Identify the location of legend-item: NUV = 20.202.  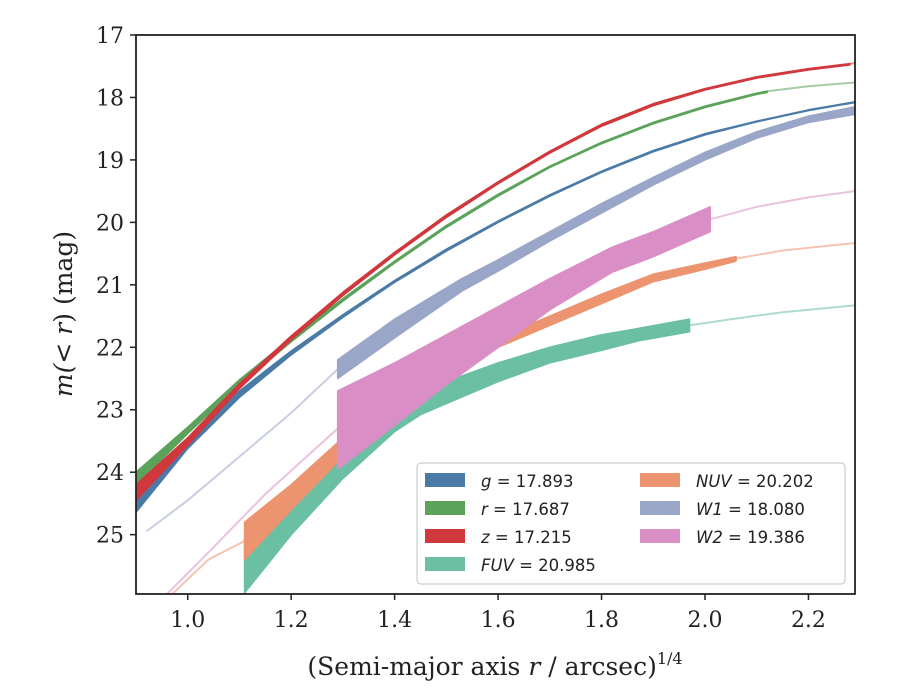
(727, 481).